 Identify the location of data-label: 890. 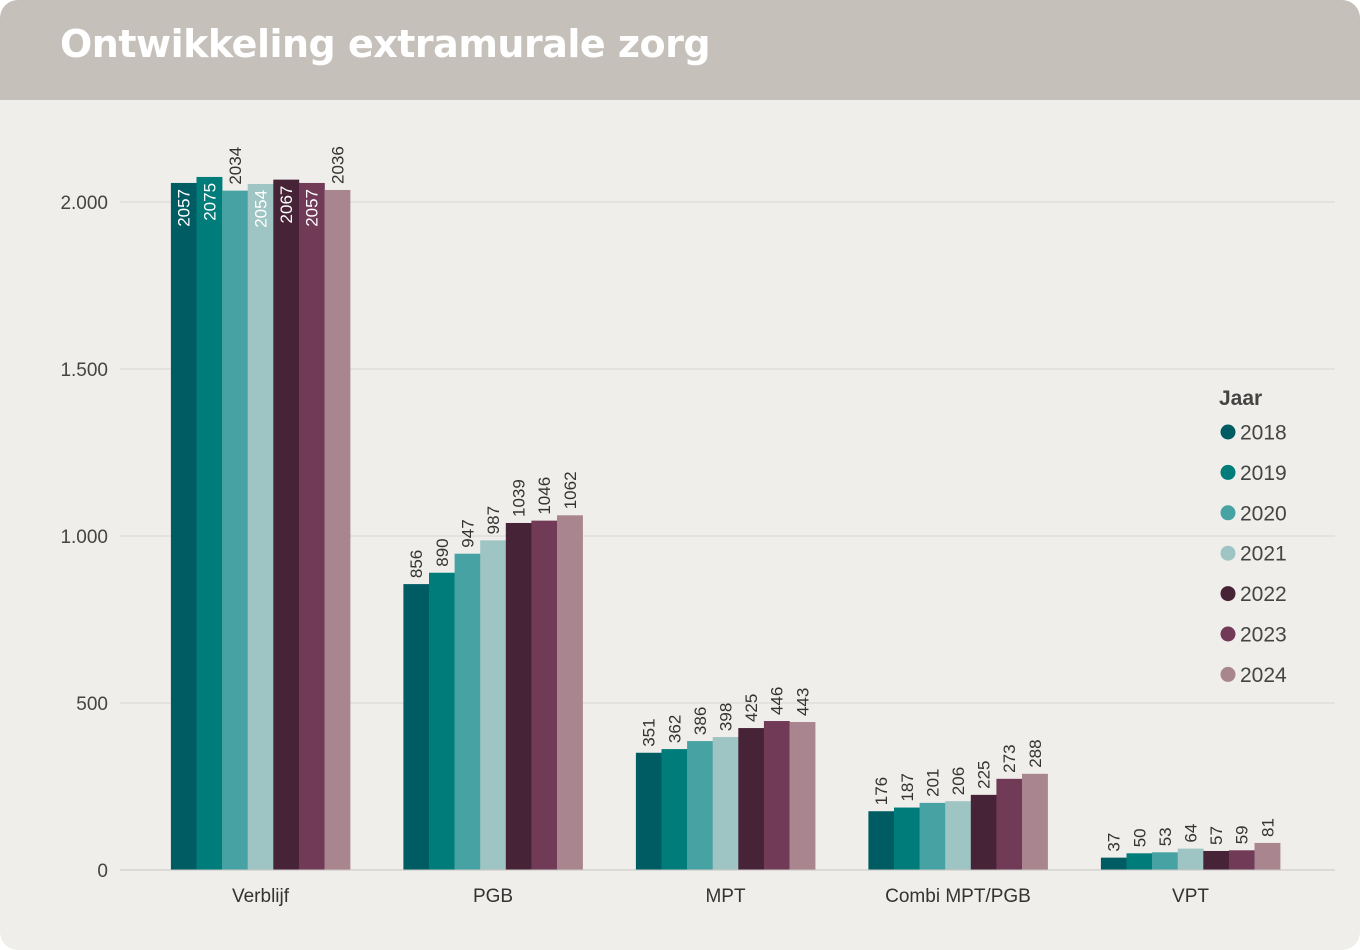
(442, 552).